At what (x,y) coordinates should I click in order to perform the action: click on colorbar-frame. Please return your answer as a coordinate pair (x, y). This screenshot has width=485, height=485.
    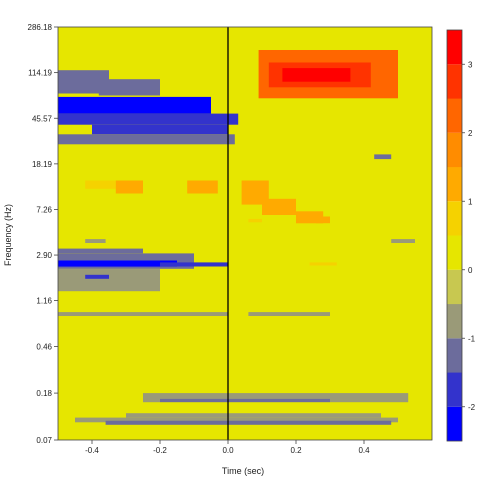
    Looking at the image, I should click on (454, 235).